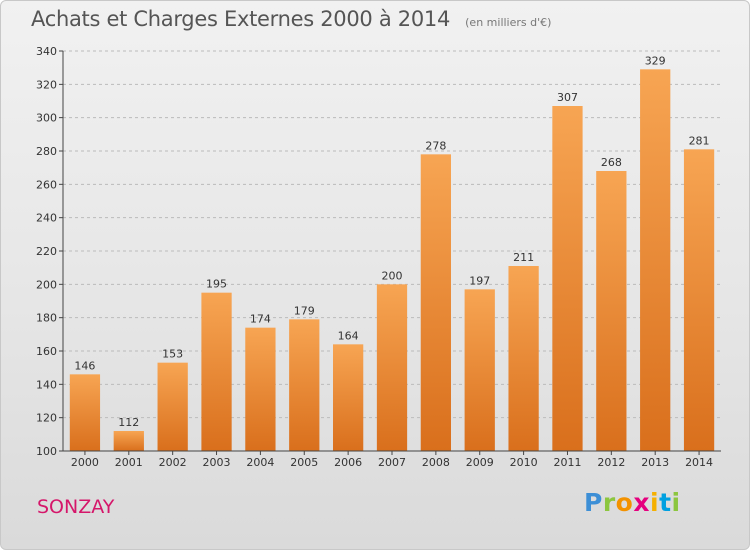 The width and height of the screenshot is (750, 550). What do you see at coordinates (46, 218) in the screenshot?
I see `y-tick-label: 240` at bounding box center [46, 218].